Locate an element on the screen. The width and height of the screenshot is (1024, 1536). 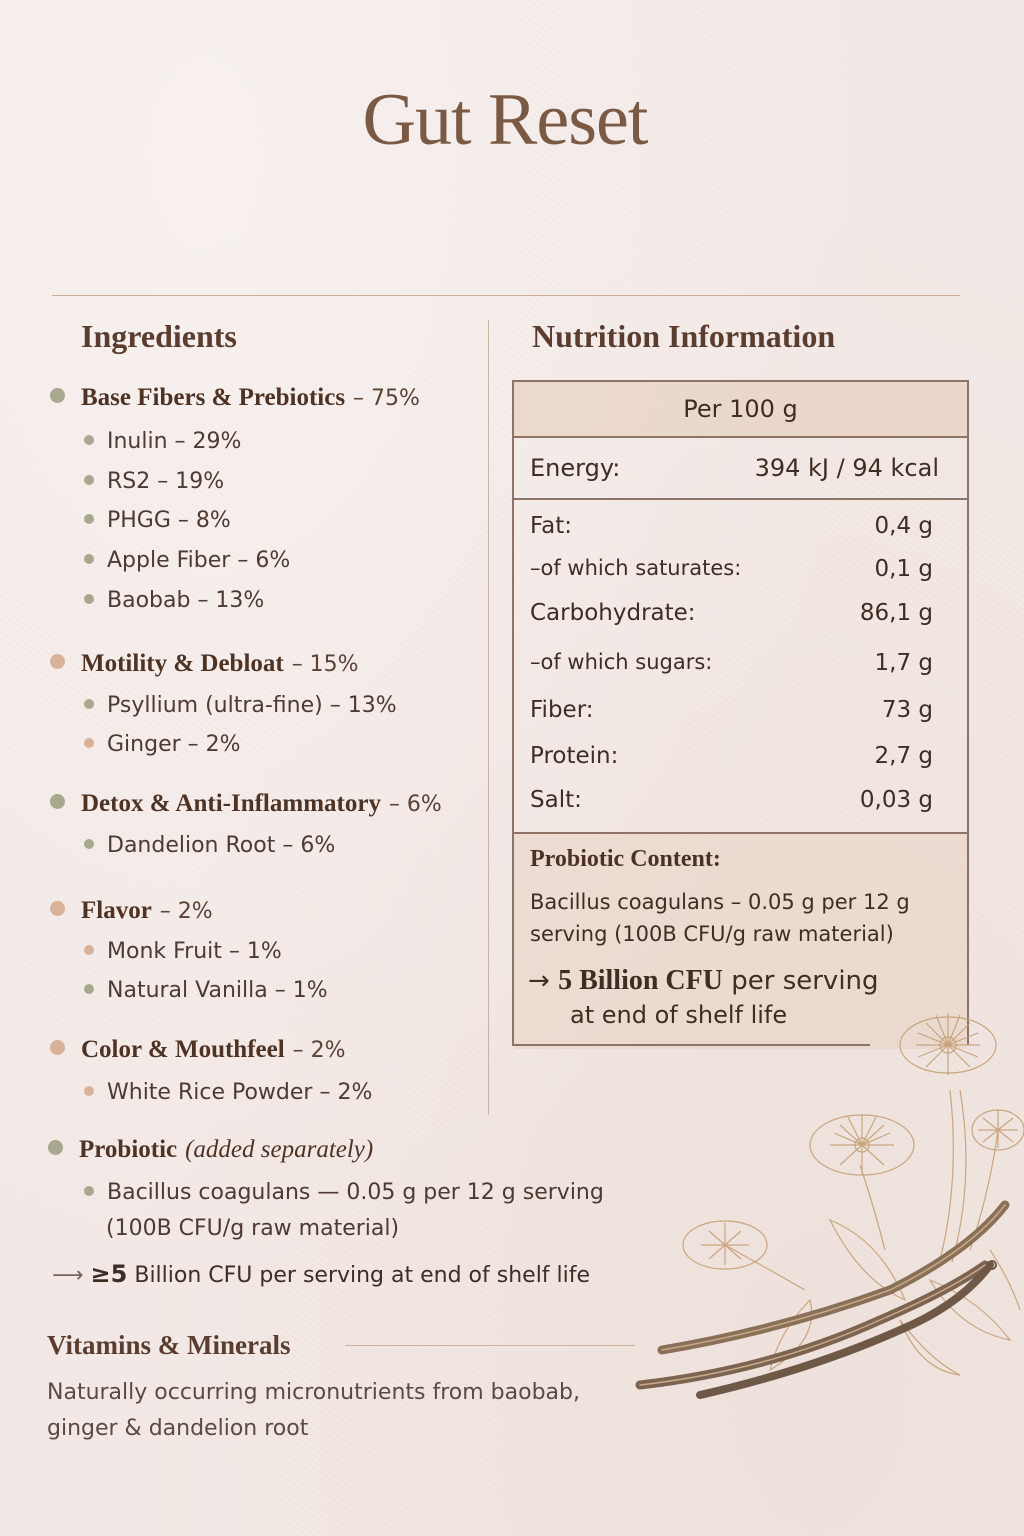
nutrient-row: Fiber: 73 g is located at coordinates (731, 710).